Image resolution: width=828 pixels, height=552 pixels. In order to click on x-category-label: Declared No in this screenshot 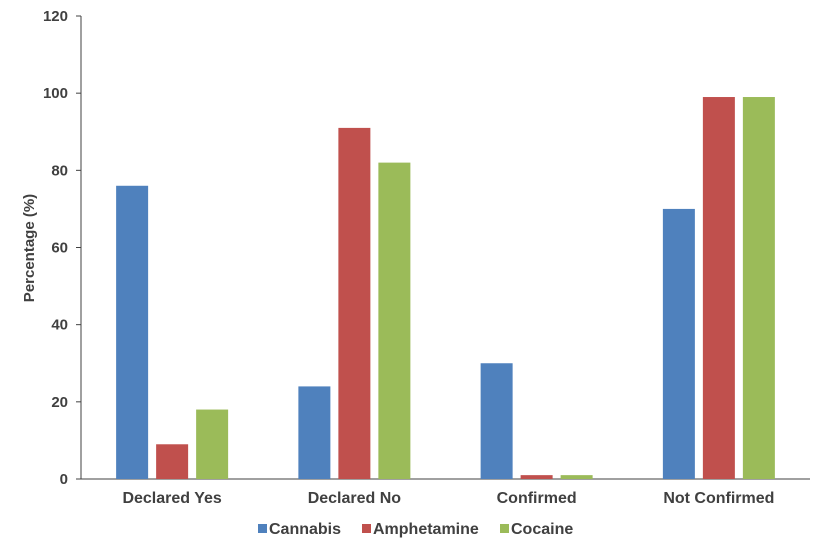, I will do `click(355, 498)`.